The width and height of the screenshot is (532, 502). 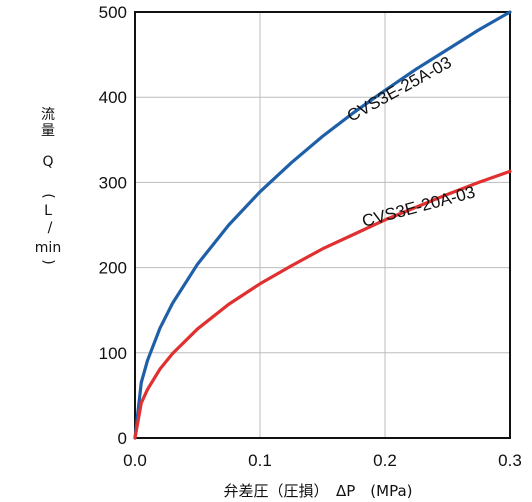 What do you see at coordinates (322, 460) in the screenshot?
I see `x-tick-labels: 0.0 0.1 0.2 0.3` at bounding box center [322, 460].